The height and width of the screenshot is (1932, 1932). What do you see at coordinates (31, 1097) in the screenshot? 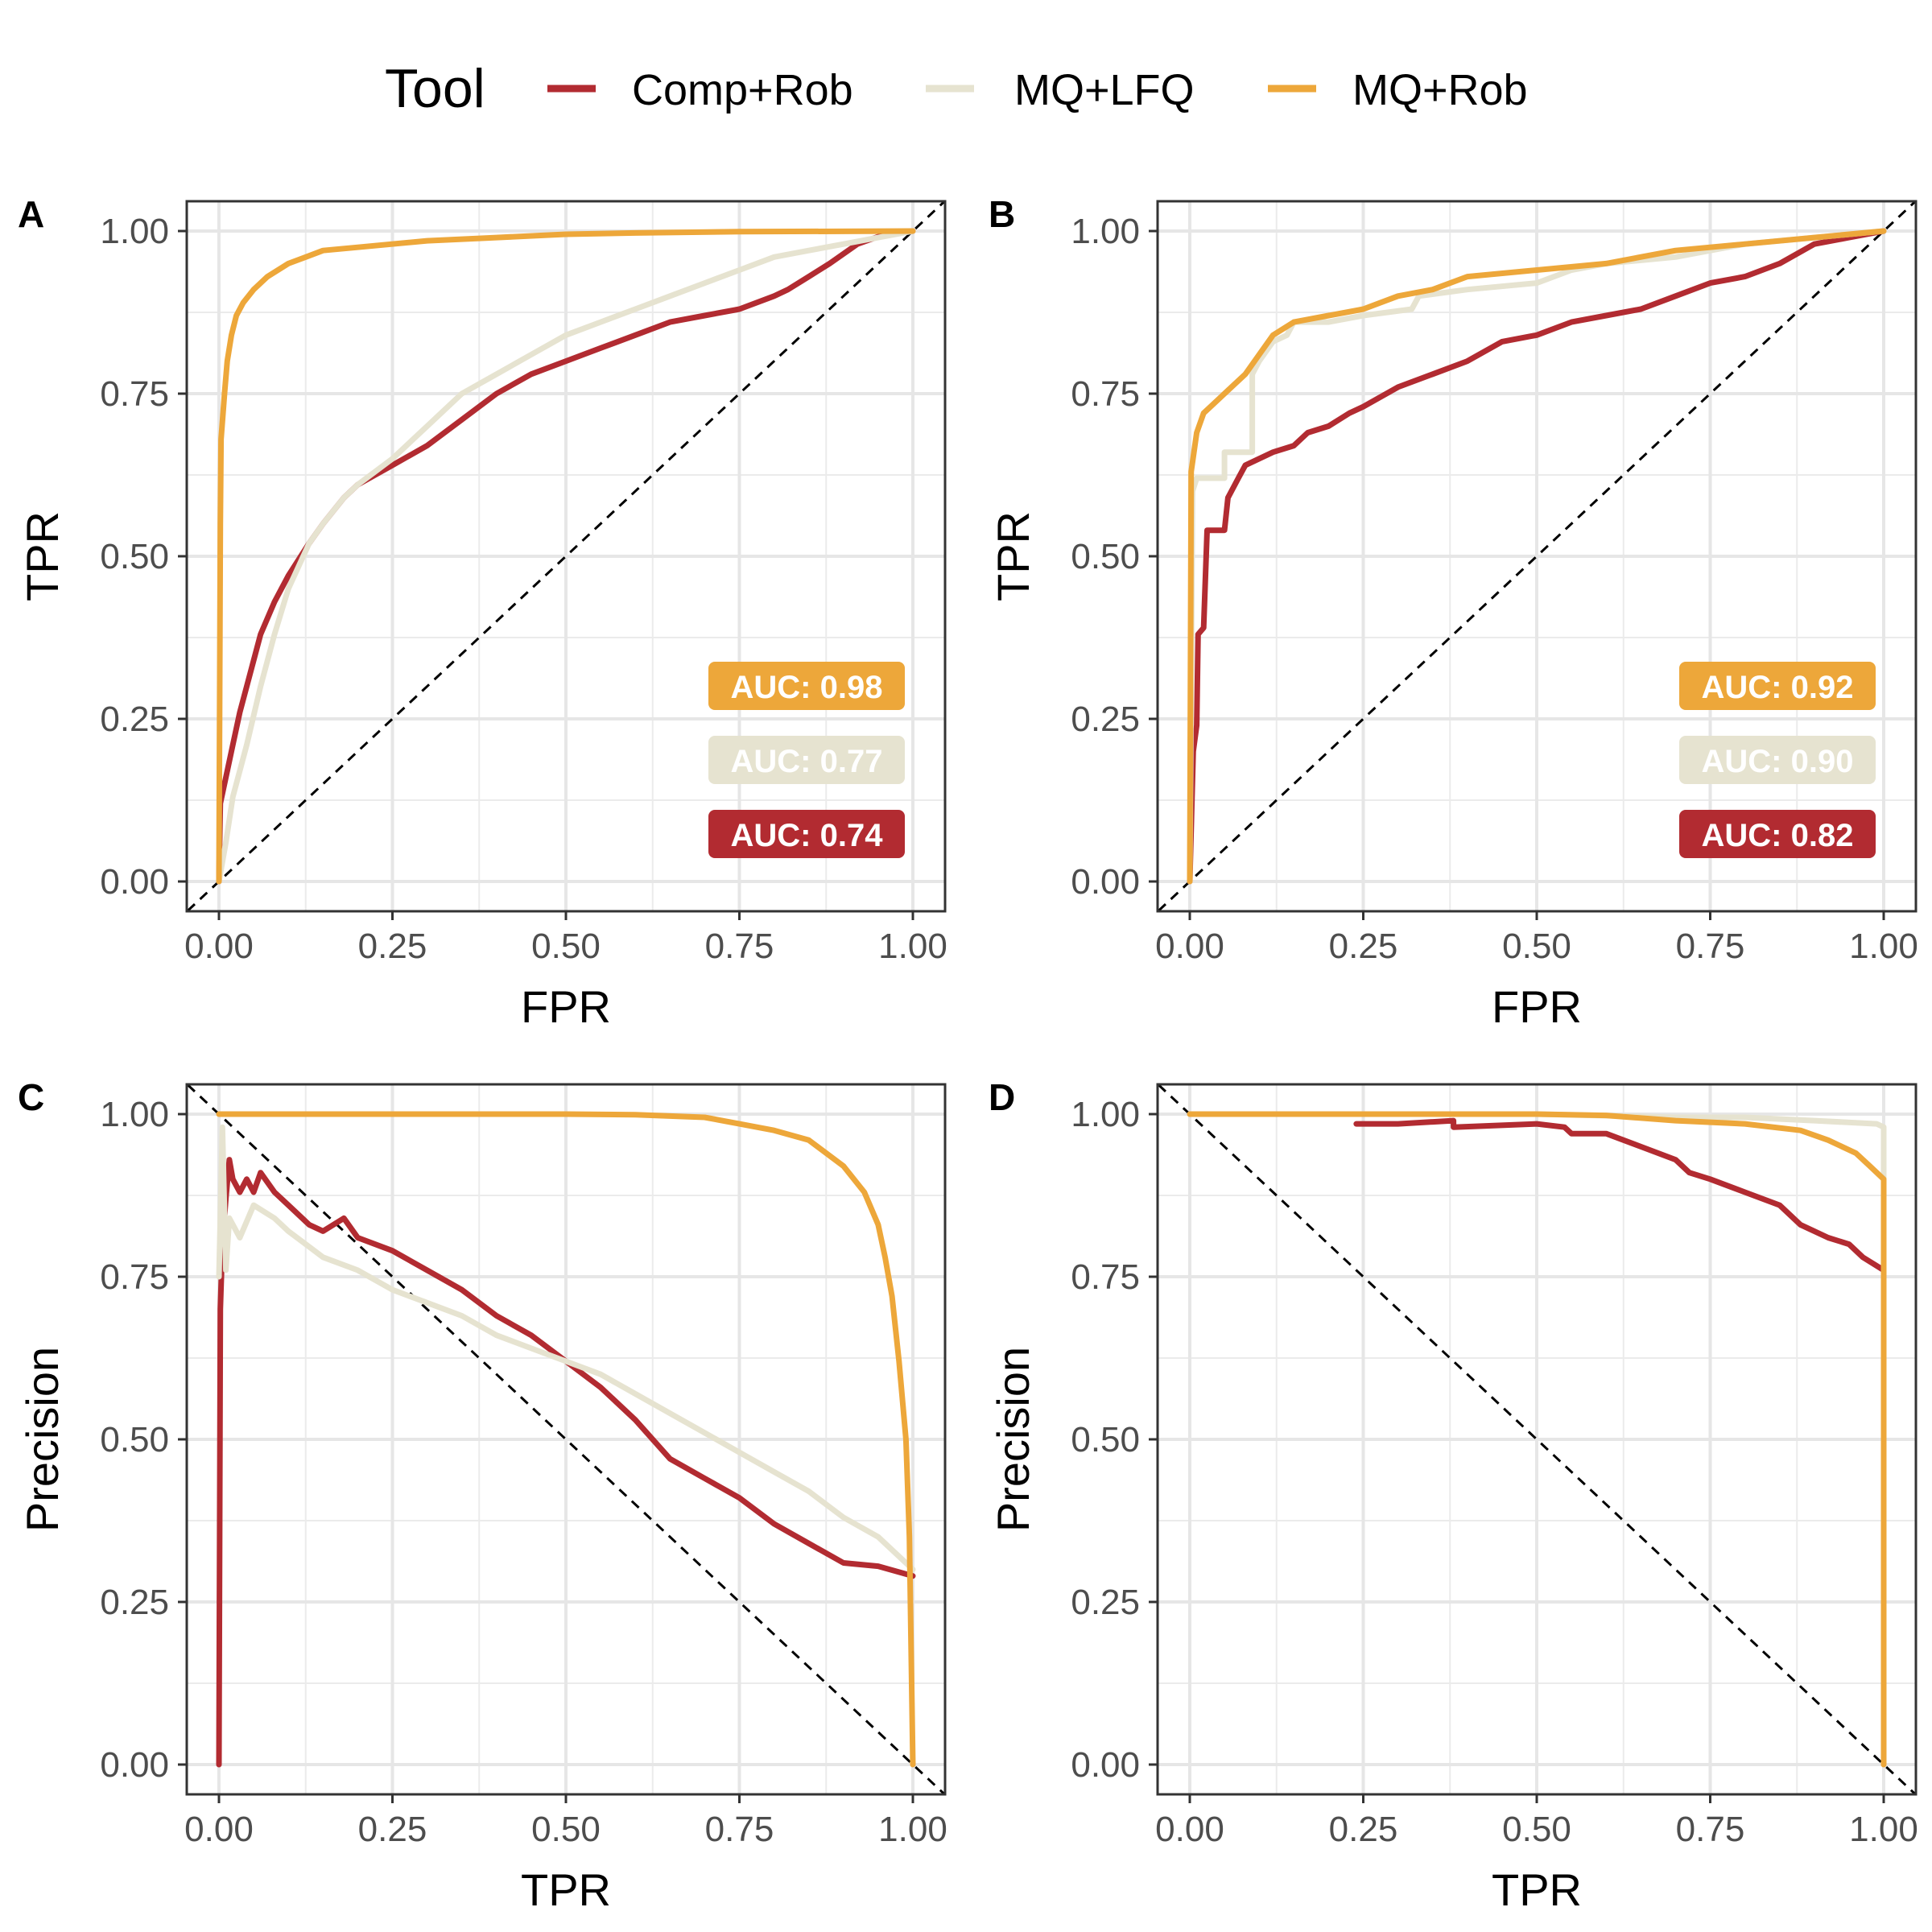
I see `panel-tag: C` at bounding box center [31, 1097].